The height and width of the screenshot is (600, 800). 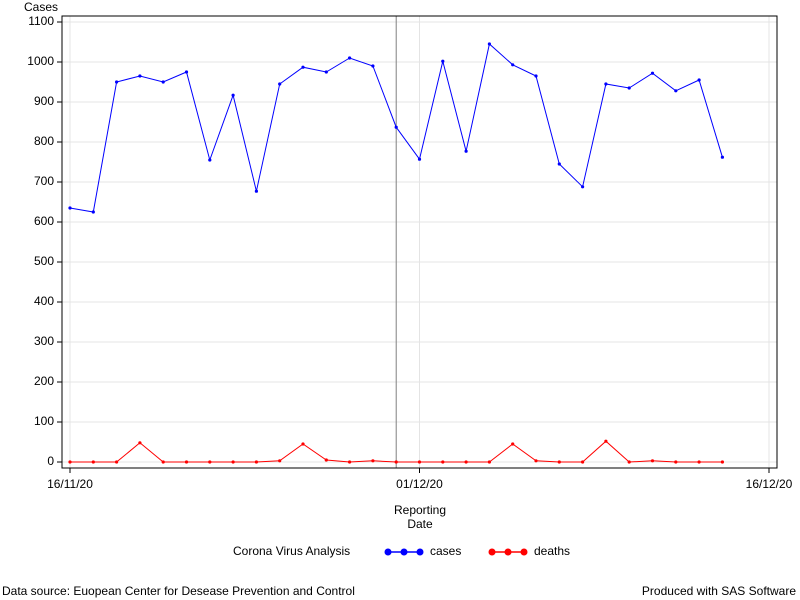 What do you see at coordinates (44, 261) in the screenshot?
I see `y-tick-label: 500` at bounding box center [44, 261].